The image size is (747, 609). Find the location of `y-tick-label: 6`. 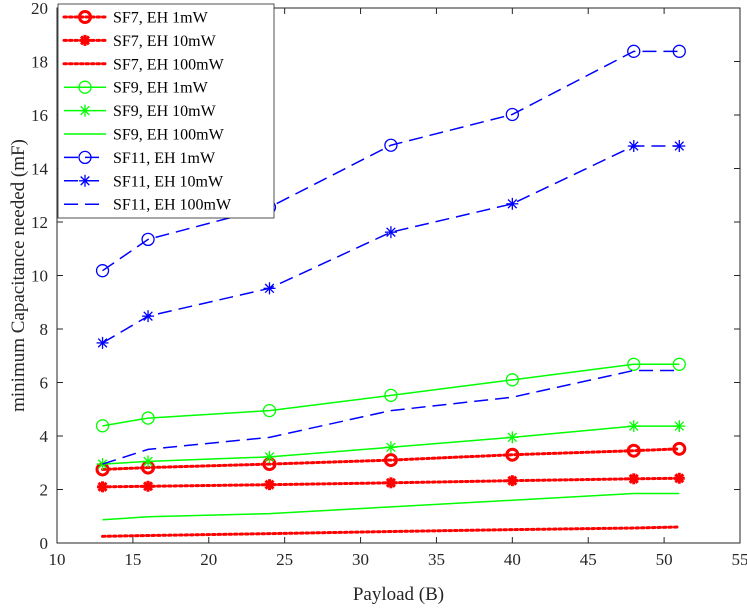

y-tick-label: 6 is located at coordinates (44, 383).